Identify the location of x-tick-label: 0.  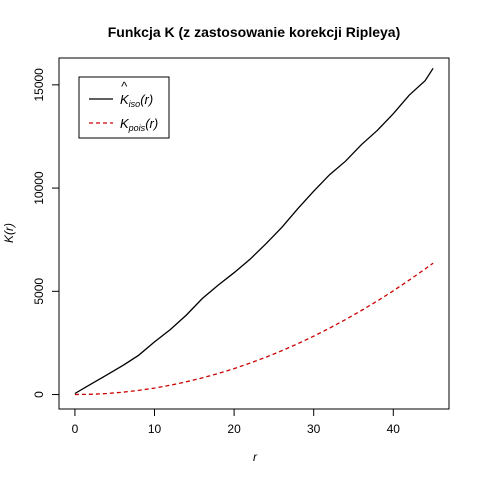
(75, 429).